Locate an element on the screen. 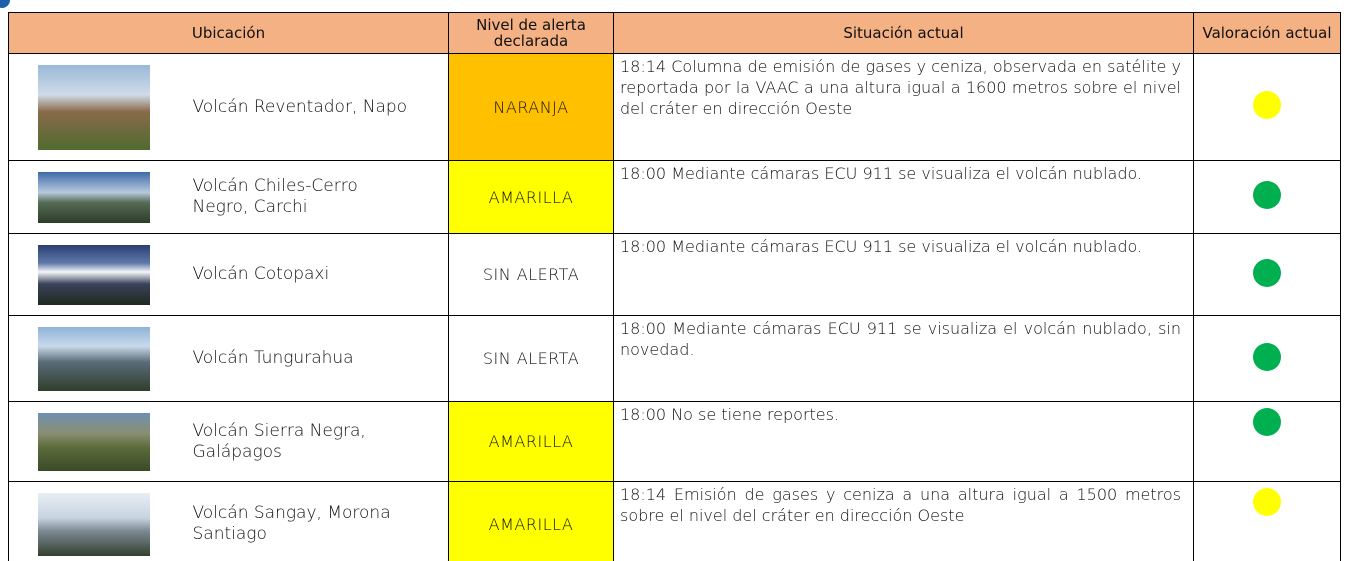 The height and width of the screenshot is (561, 1349). location-text: Volcán Tungurahua is located at coordinates (273, 358).